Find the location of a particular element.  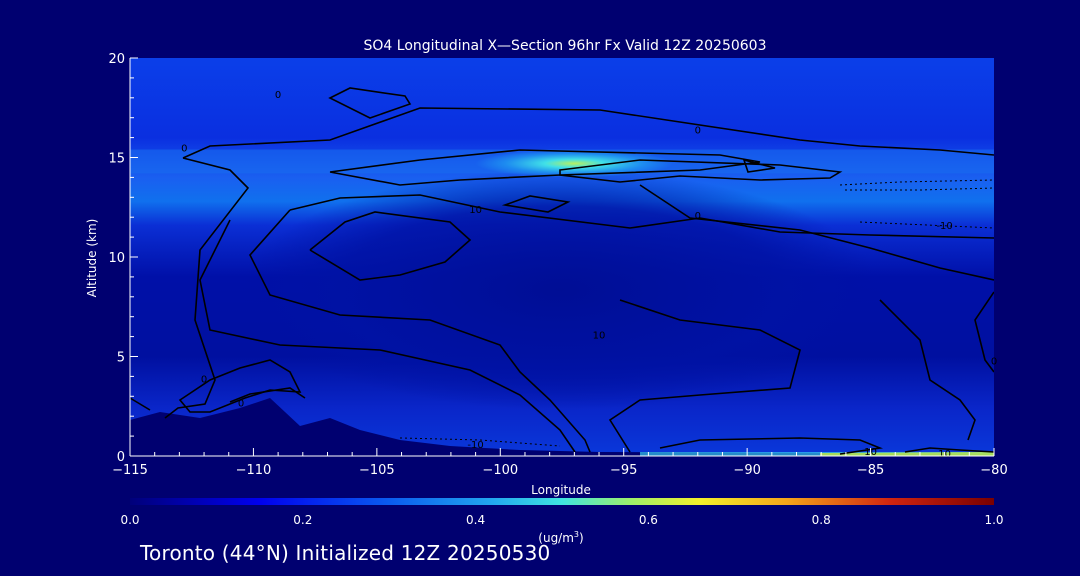

x-tick-label: −85 is located at coordinates (870, 470).